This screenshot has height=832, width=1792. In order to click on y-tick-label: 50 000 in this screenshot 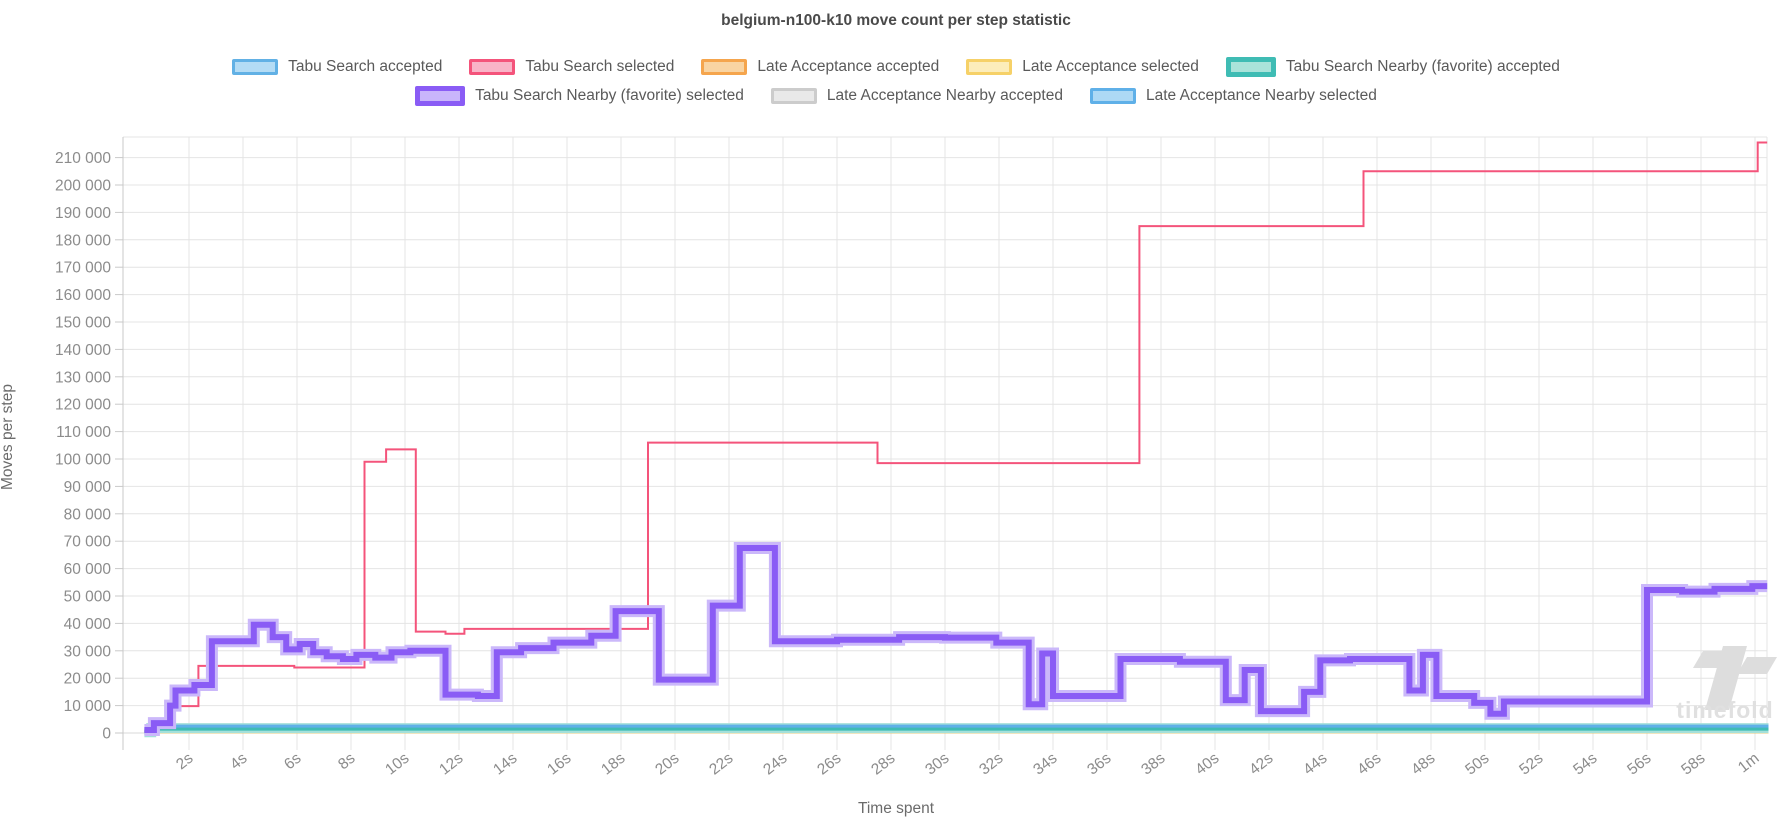, I will do `click(88, 597)`.